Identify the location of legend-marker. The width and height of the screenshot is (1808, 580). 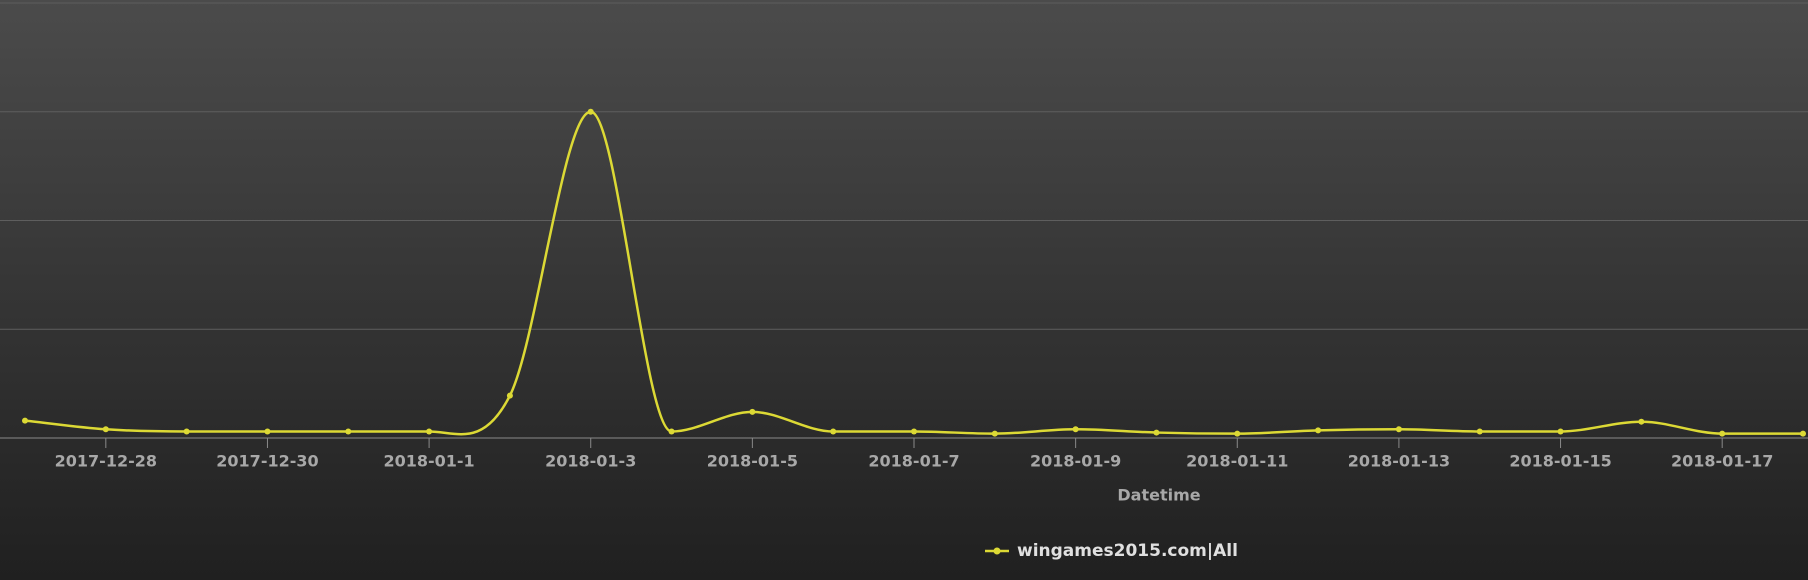
(997, 551).